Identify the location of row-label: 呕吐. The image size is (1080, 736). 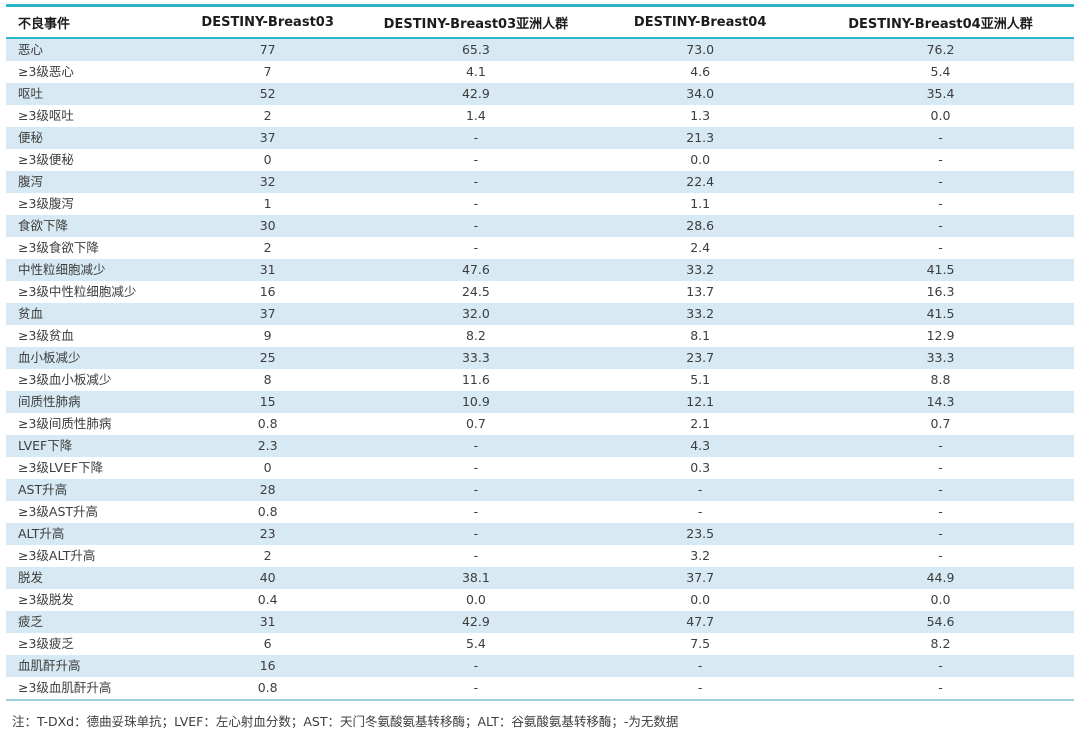
(31, 93).